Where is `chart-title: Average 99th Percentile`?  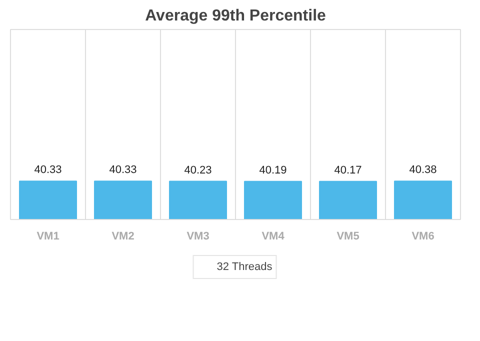 chart-title: Average 99th Percentile is located at coordinates (235, 16).